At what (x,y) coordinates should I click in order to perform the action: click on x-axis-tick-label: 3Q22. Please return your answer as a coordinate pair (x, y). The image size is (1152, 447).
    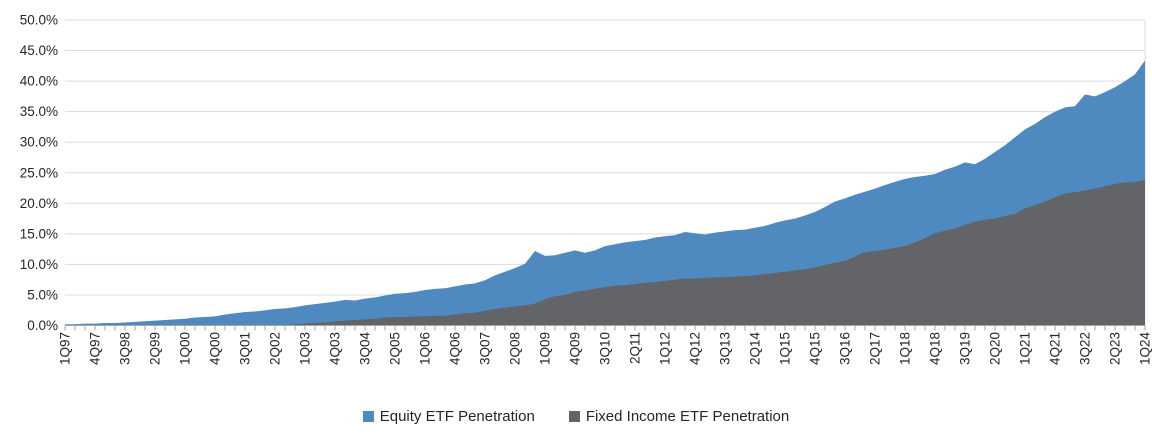
    Looking at the image, I should click on (1085, 348).